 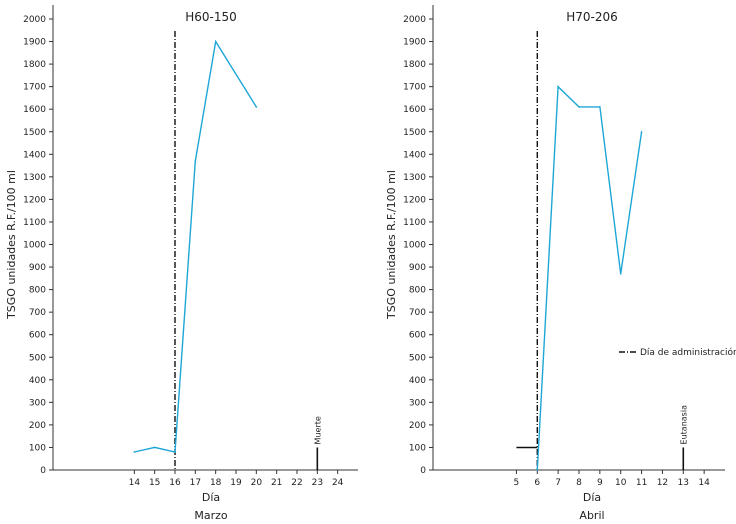 What do you see at coordinates (257, 483) in the screenshot?
I see `x-tick-label: 20` at bounding box center [257, 483].